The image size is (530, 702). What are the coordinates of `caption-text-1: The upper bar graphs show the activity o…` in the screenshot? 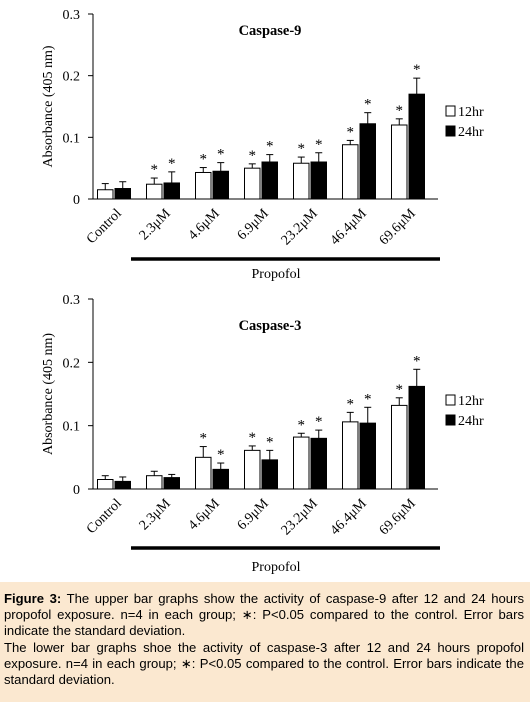 It's located at (264, 615).